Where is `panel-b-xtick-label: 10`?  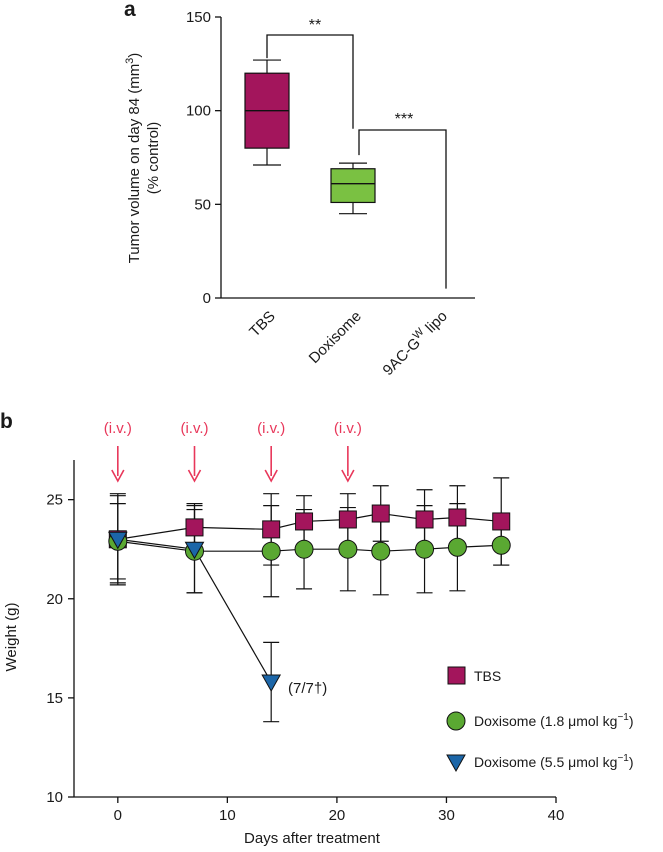 panel-b-xtick-label: 10 is located at coordinates (227, 815).